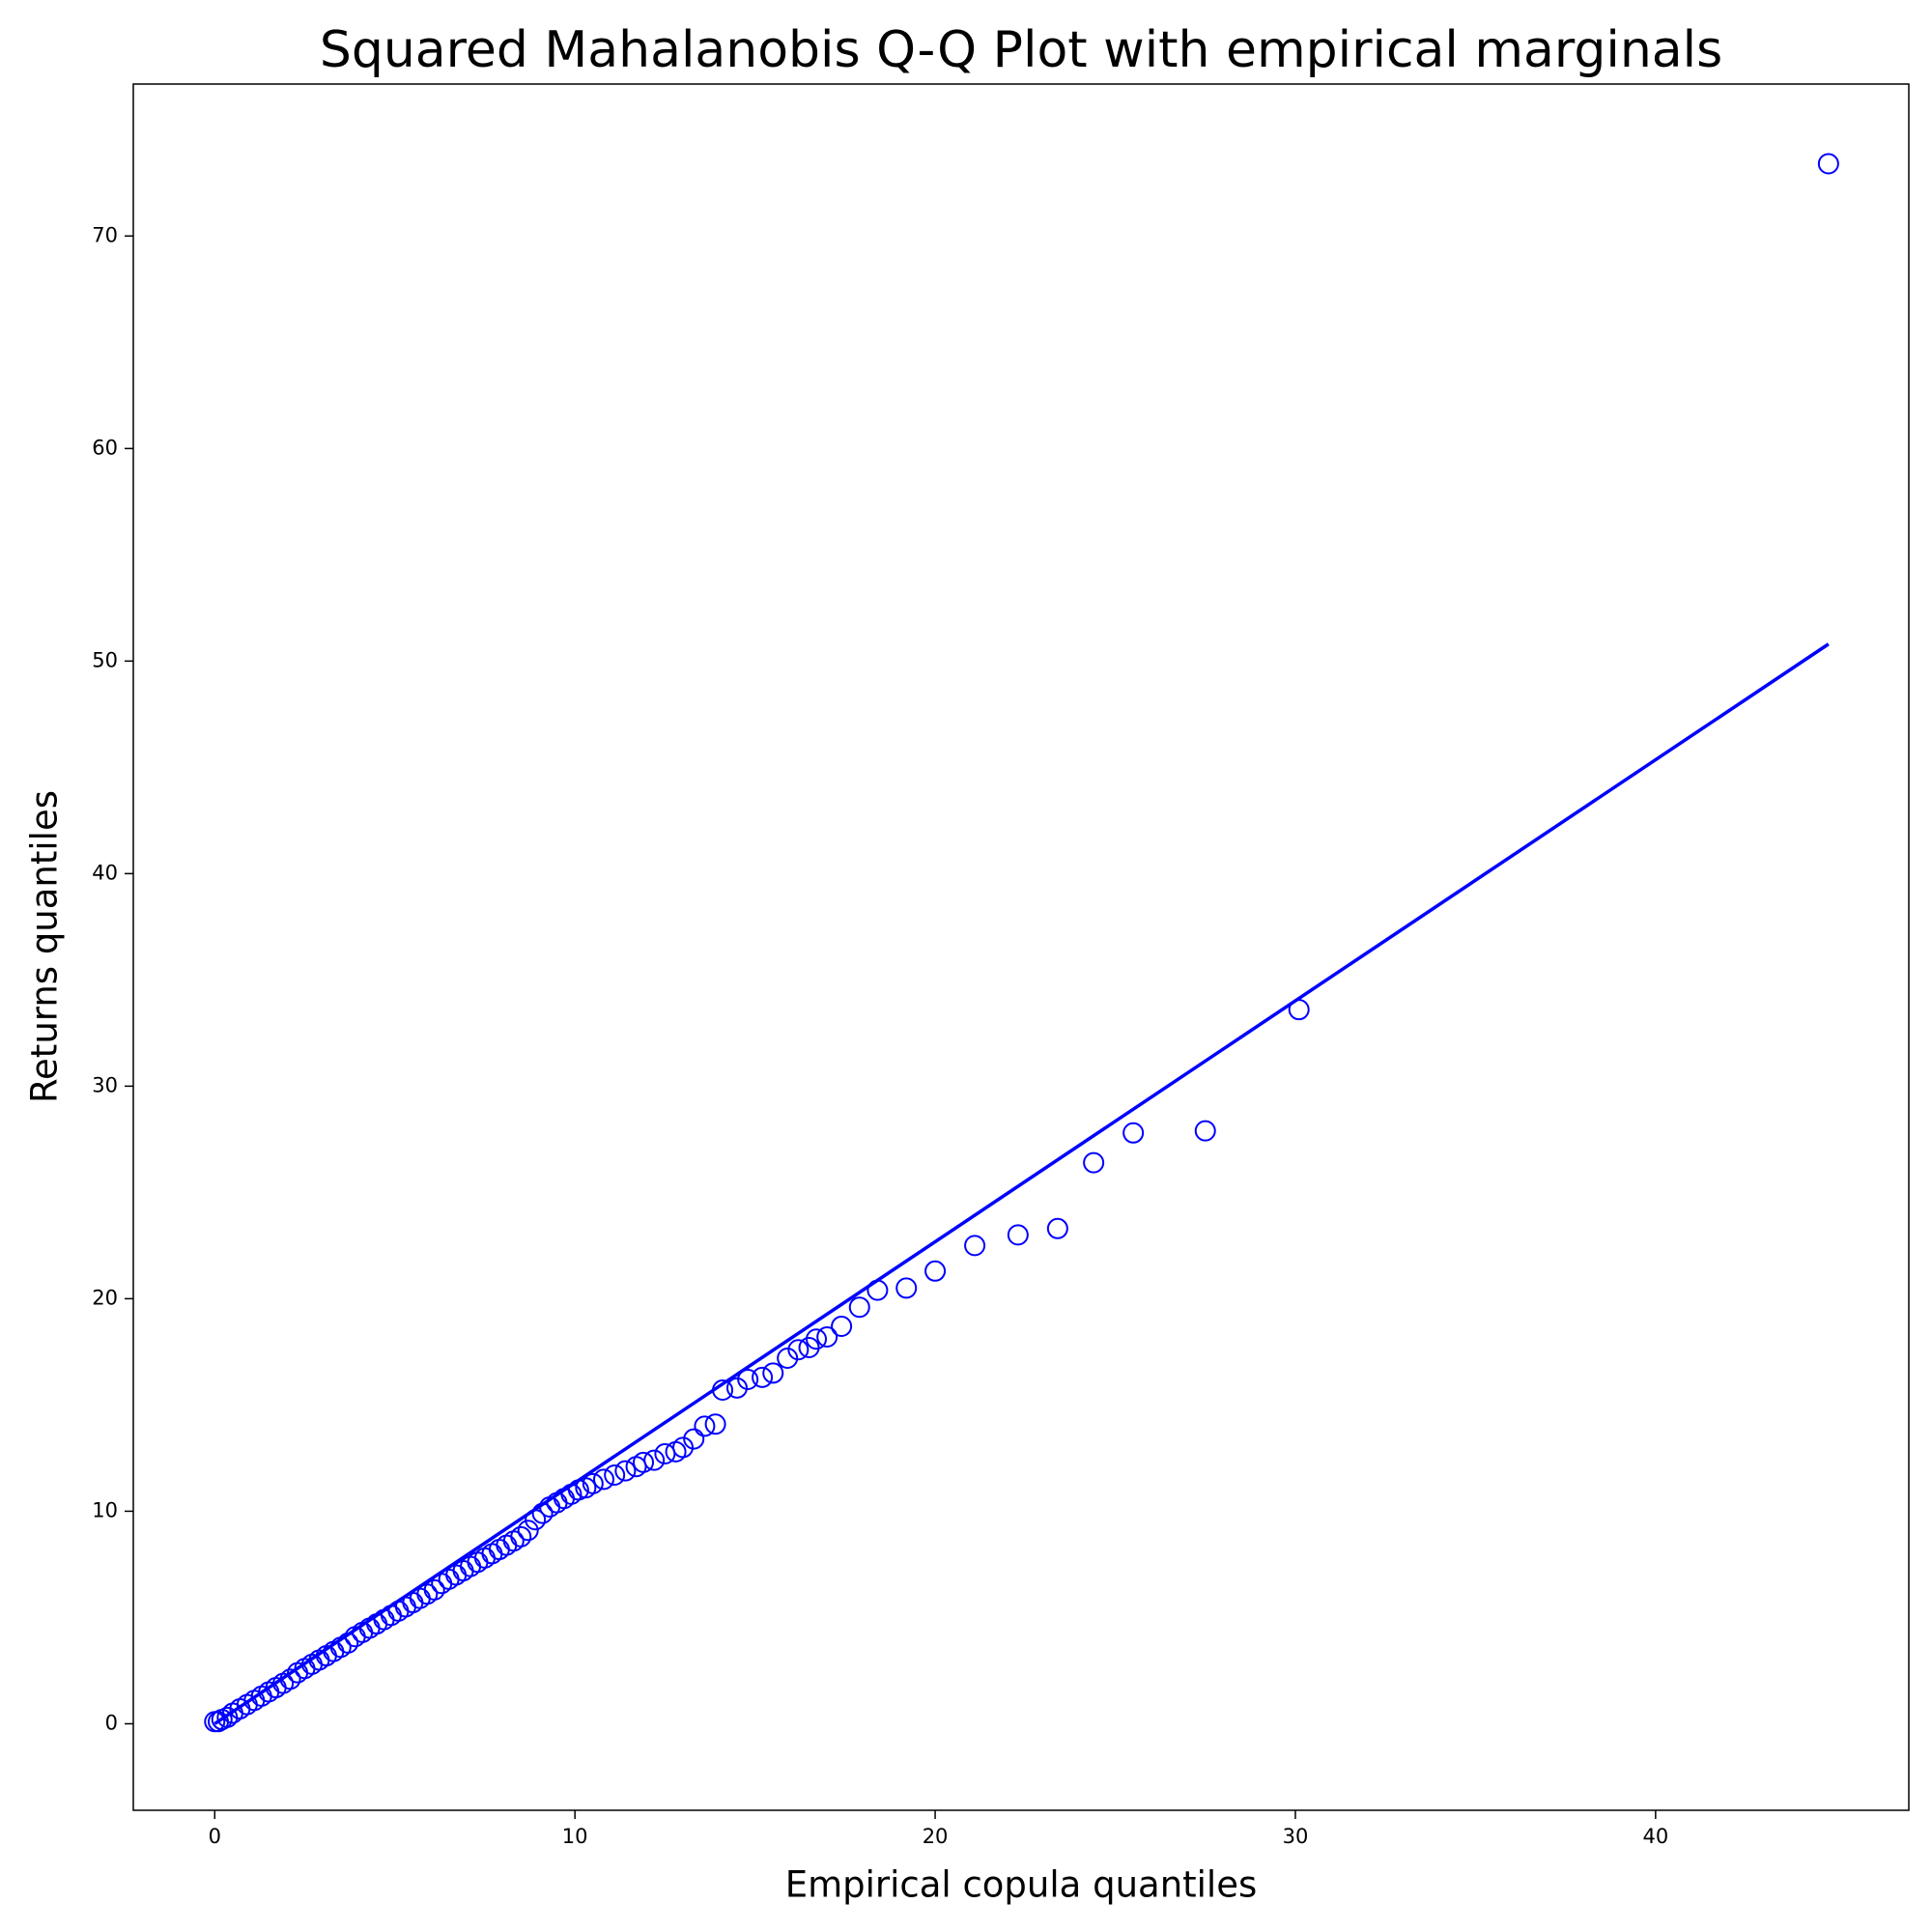 This screenshot has height=1932, width=1932. What do you see at coordinates (1296, 1836) in the screenshot?
I see `x-tick-label: 30` at bounding box center [1296, 1836].